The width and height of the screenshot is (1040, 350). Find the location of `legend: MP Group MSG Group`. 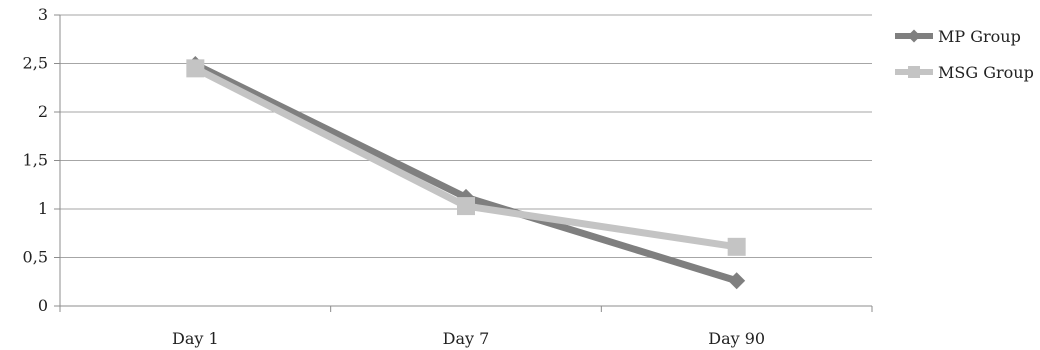

legend: MP Group MSG Group is located at coordinates (964, 54).